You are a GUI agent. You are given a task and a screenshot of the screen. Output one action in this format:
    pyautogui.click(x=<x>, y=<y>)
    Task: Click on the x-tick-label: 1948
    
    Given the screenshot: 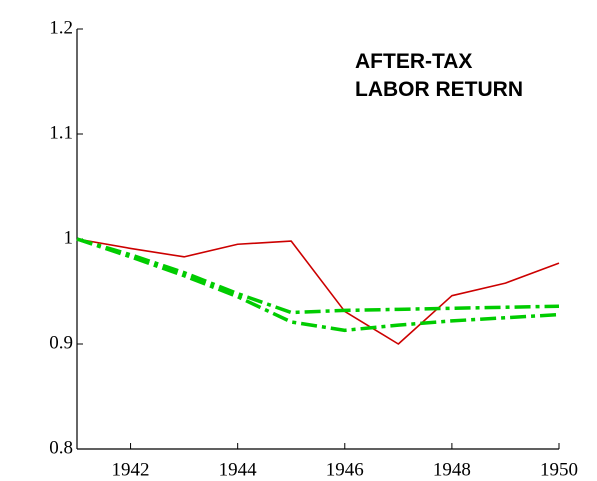 What is the action you would take?
    pyautogui.click(x=452, y=469)
    